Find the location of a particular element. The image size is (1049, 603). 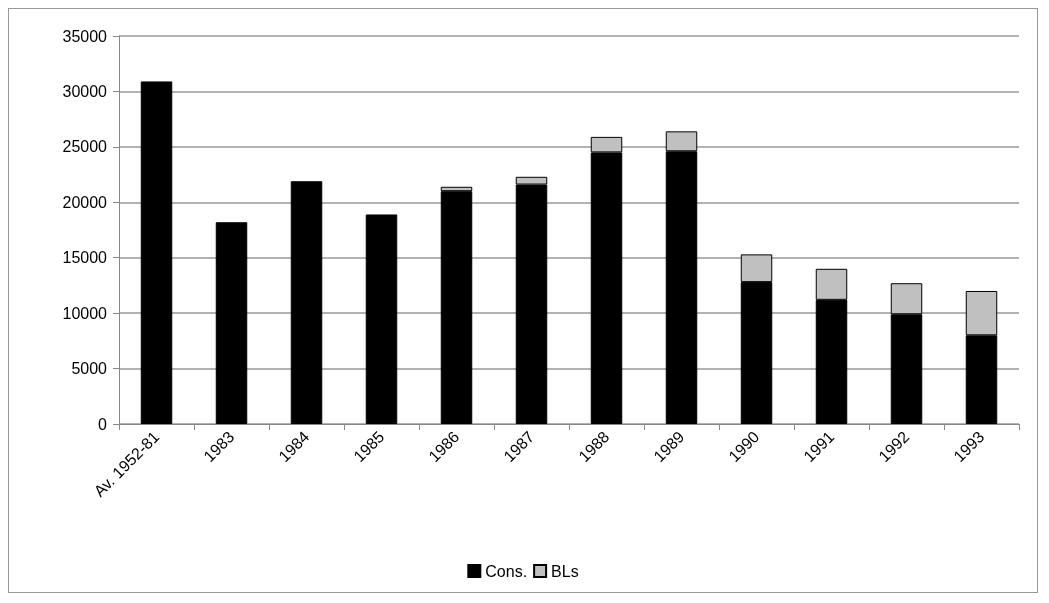

y-tick-label: 35000 is located at coordinates (85, 36).